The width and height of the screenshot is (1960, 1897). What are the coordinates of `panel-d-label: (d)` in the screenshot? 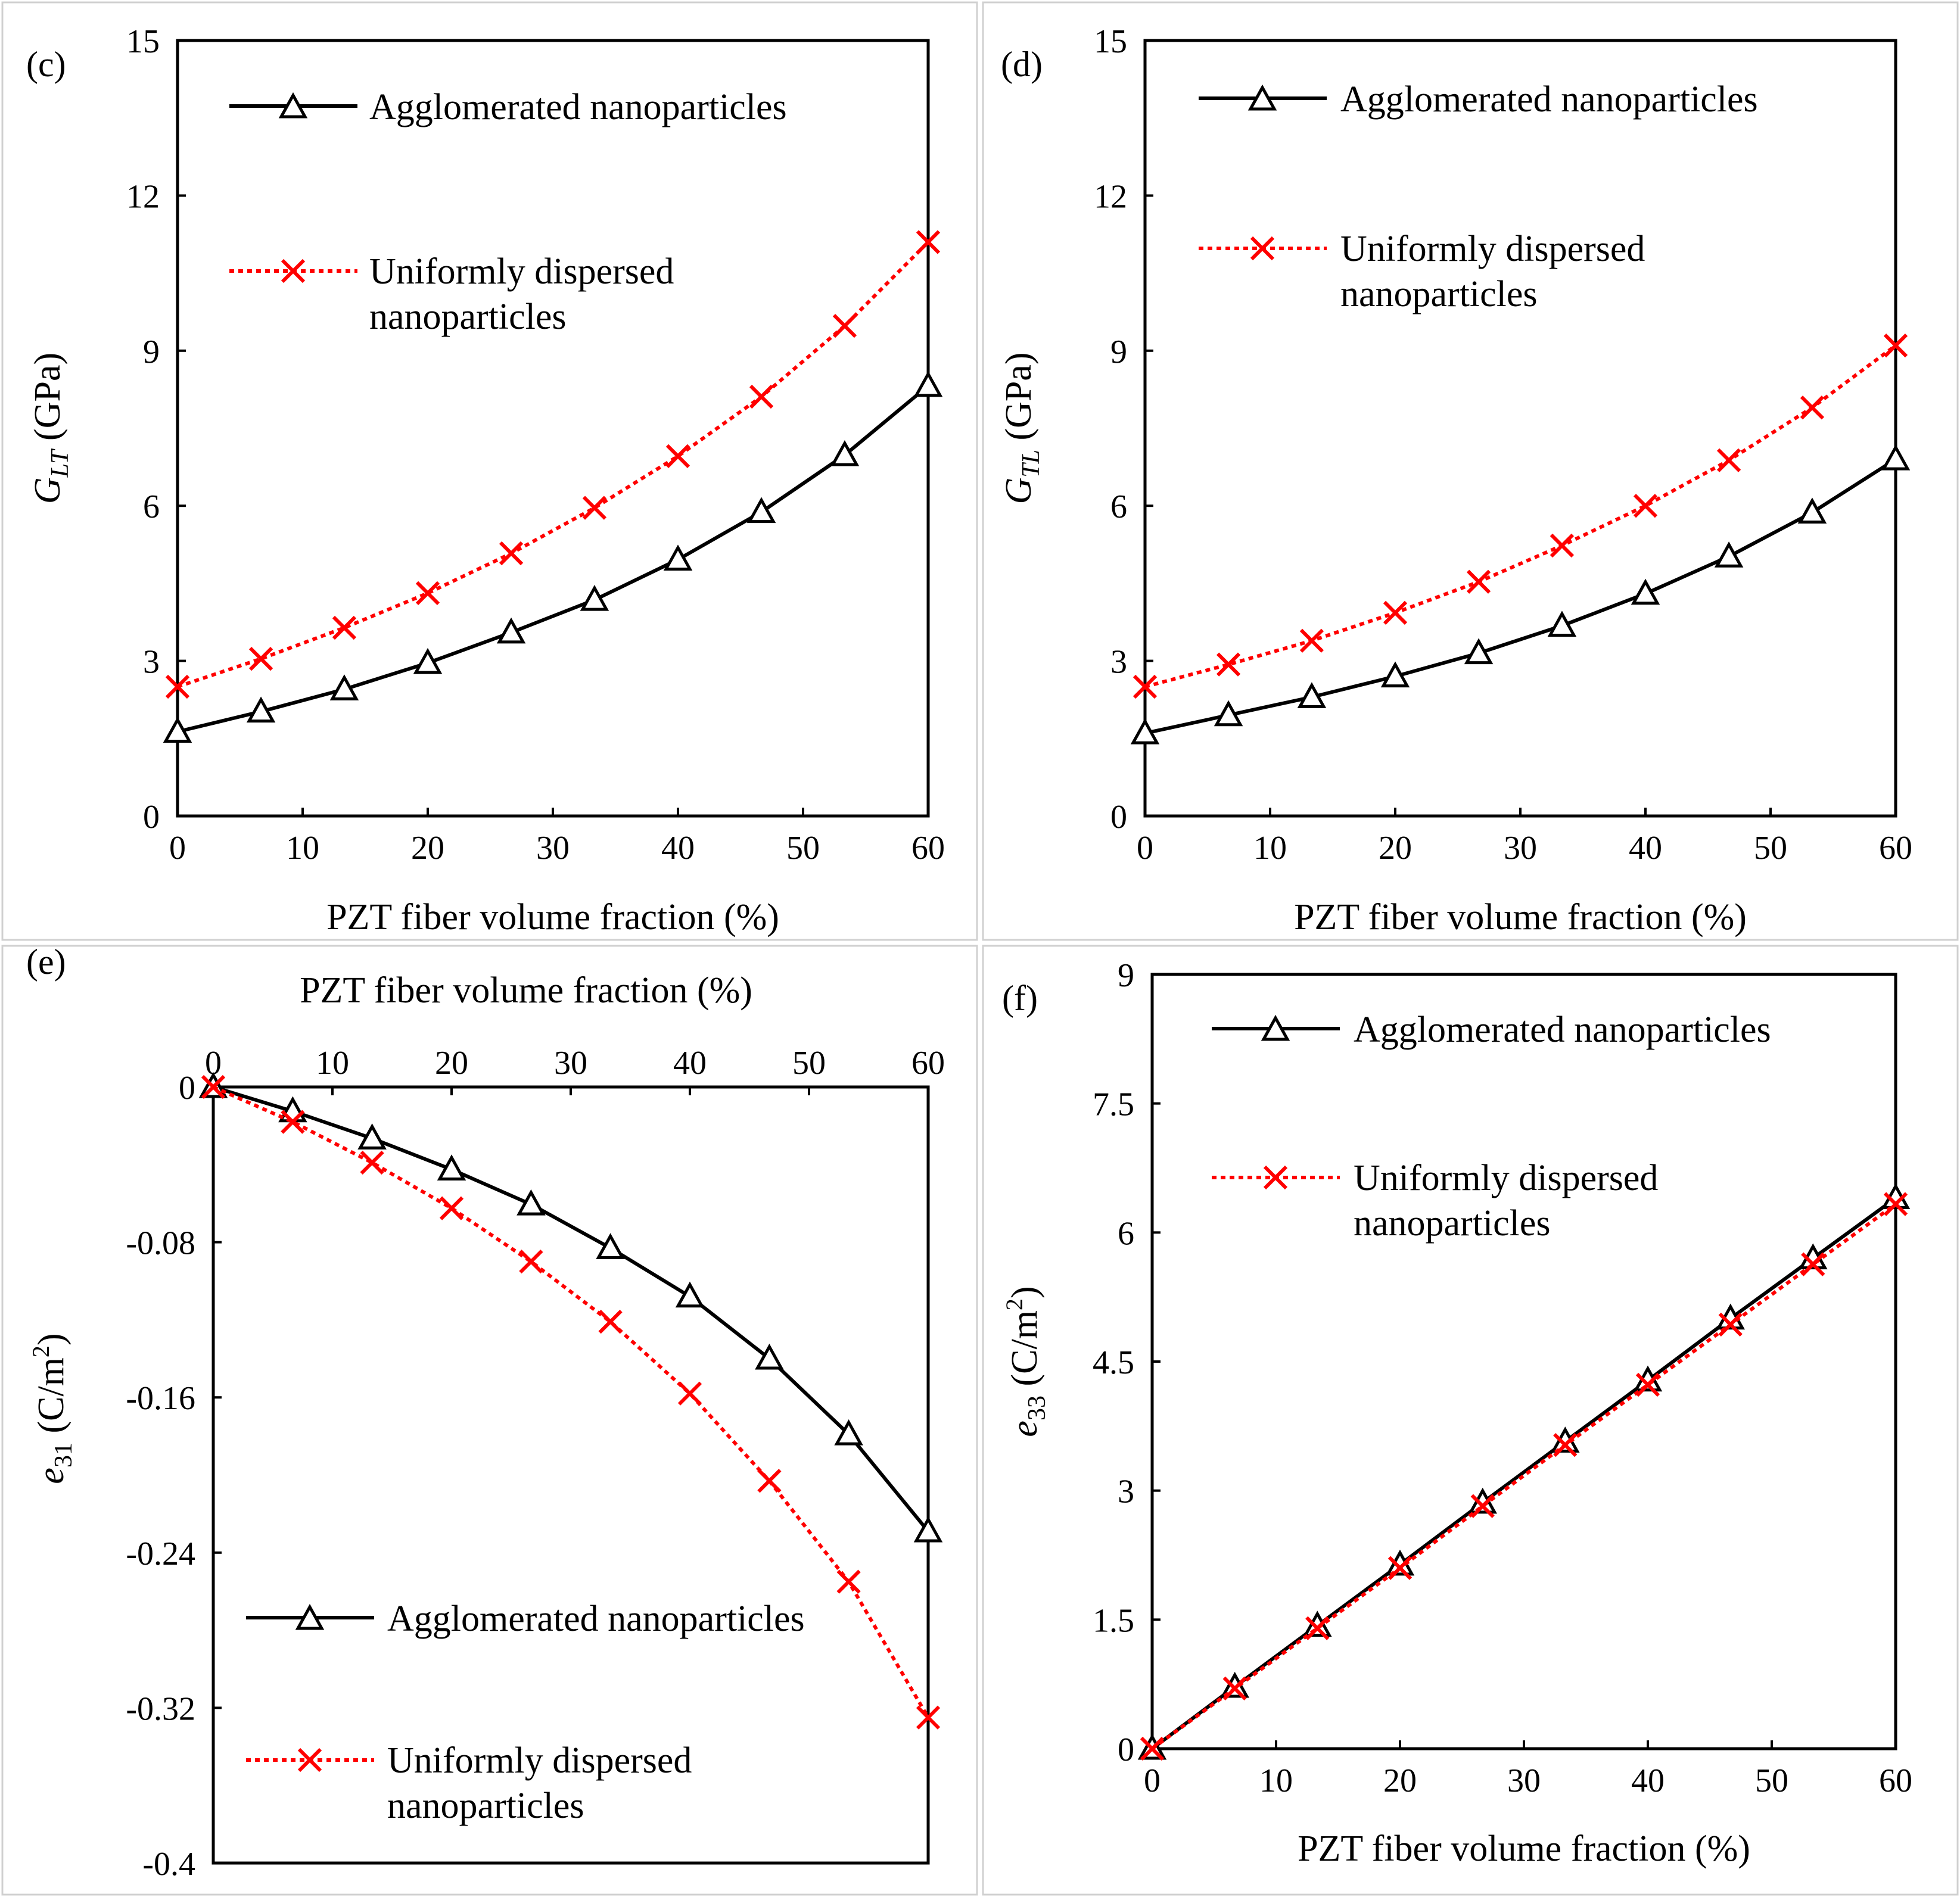 It's located at (1022, 64).